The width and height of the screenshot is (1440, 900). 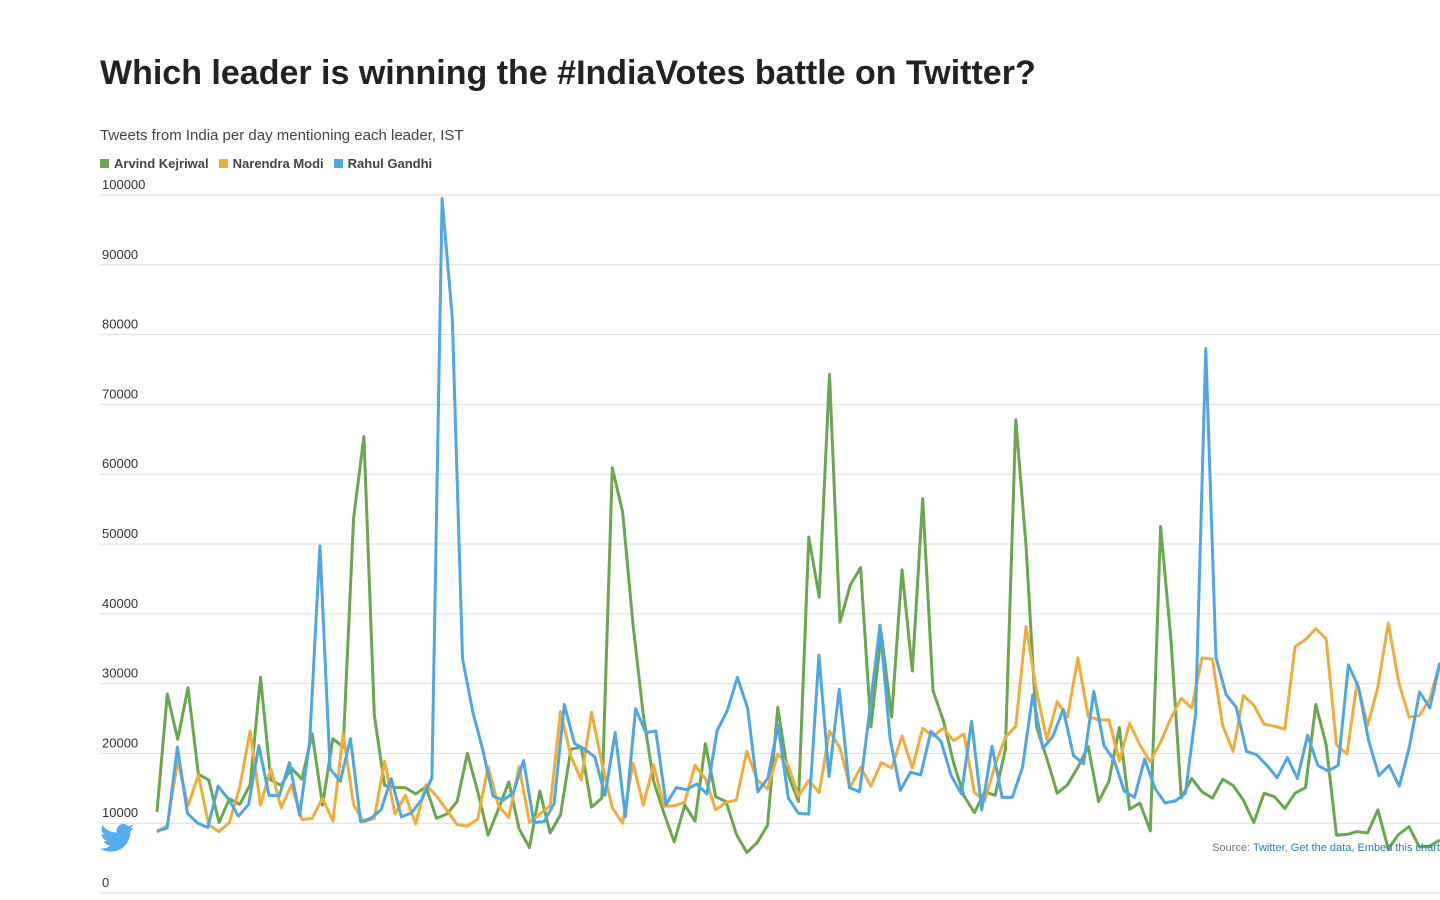 What do you see at coordinates (1398, 848) in the screenshot?
I see `embed-chart-link: Embed this chart` at bounding box center [1398, 848].